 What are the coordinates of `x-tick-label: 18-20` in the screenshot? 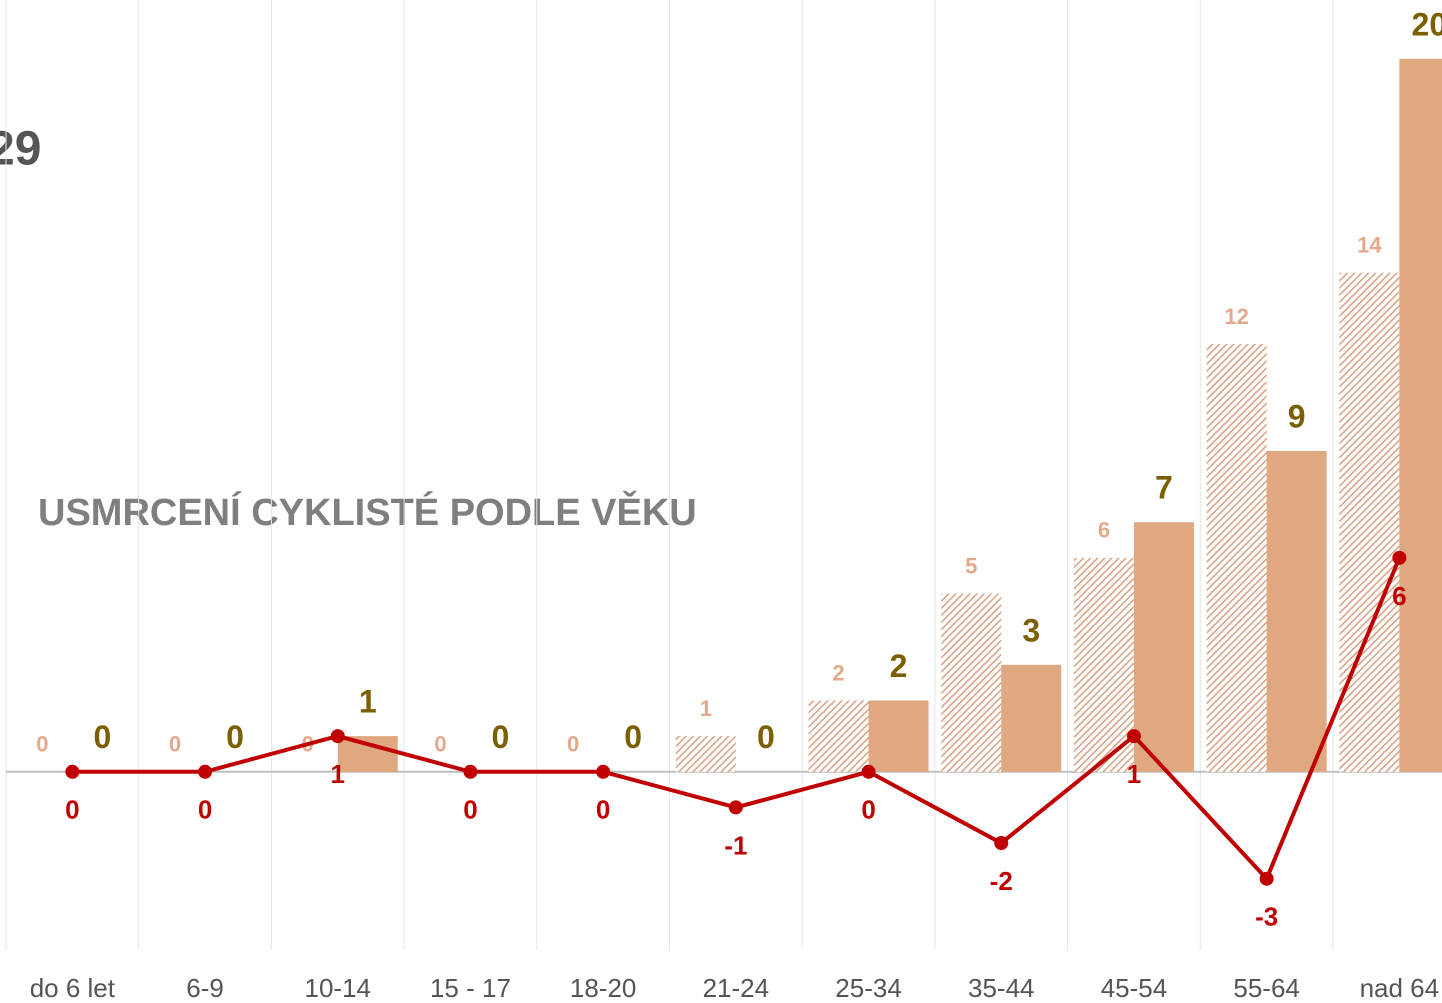 It's located at (603, 988).